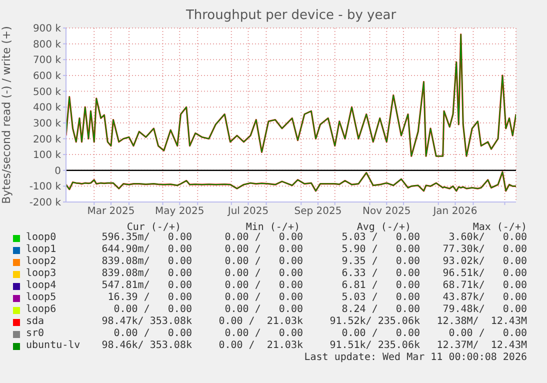 This screenshot has height=383, width=547. Describe the element at coordinates (41, 249) in the screenshot. I see `legend-label: loop1` at that location.